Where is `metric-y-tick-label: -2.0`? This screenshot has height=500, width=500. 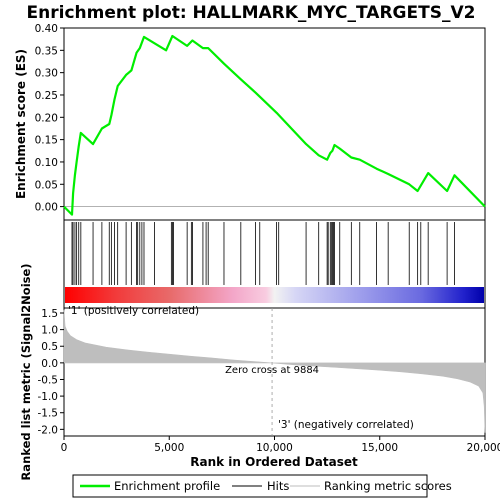 metric-y-tick-label: -2.0 is located at coordinates (48, 430).